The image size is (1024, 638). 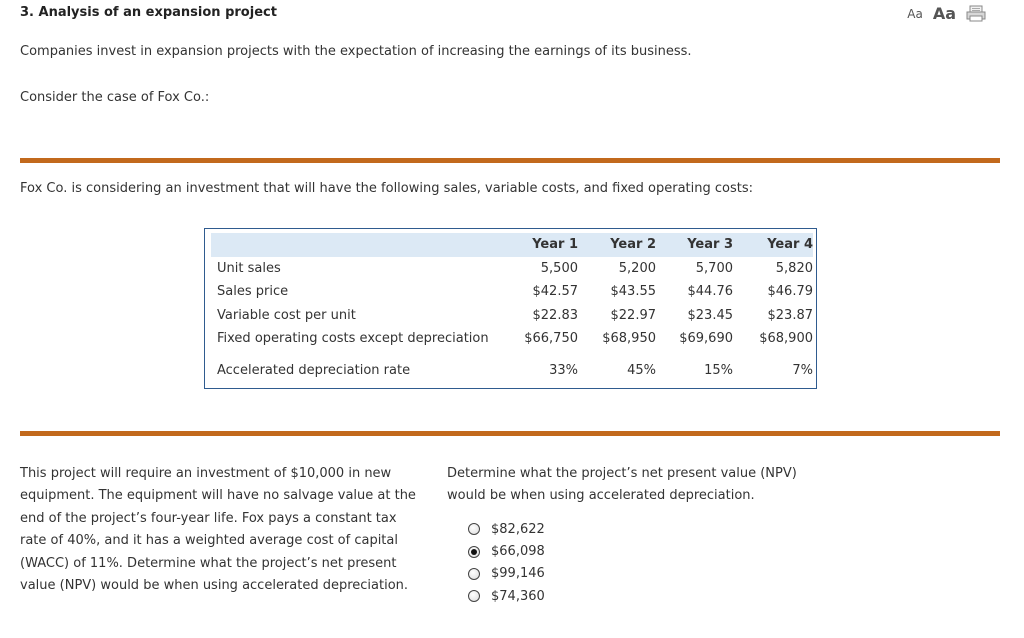 What do you see at coordinates (790, 292) in the screenshot?
I see `table-cell: $46.79` at bounding box center [790, 292].